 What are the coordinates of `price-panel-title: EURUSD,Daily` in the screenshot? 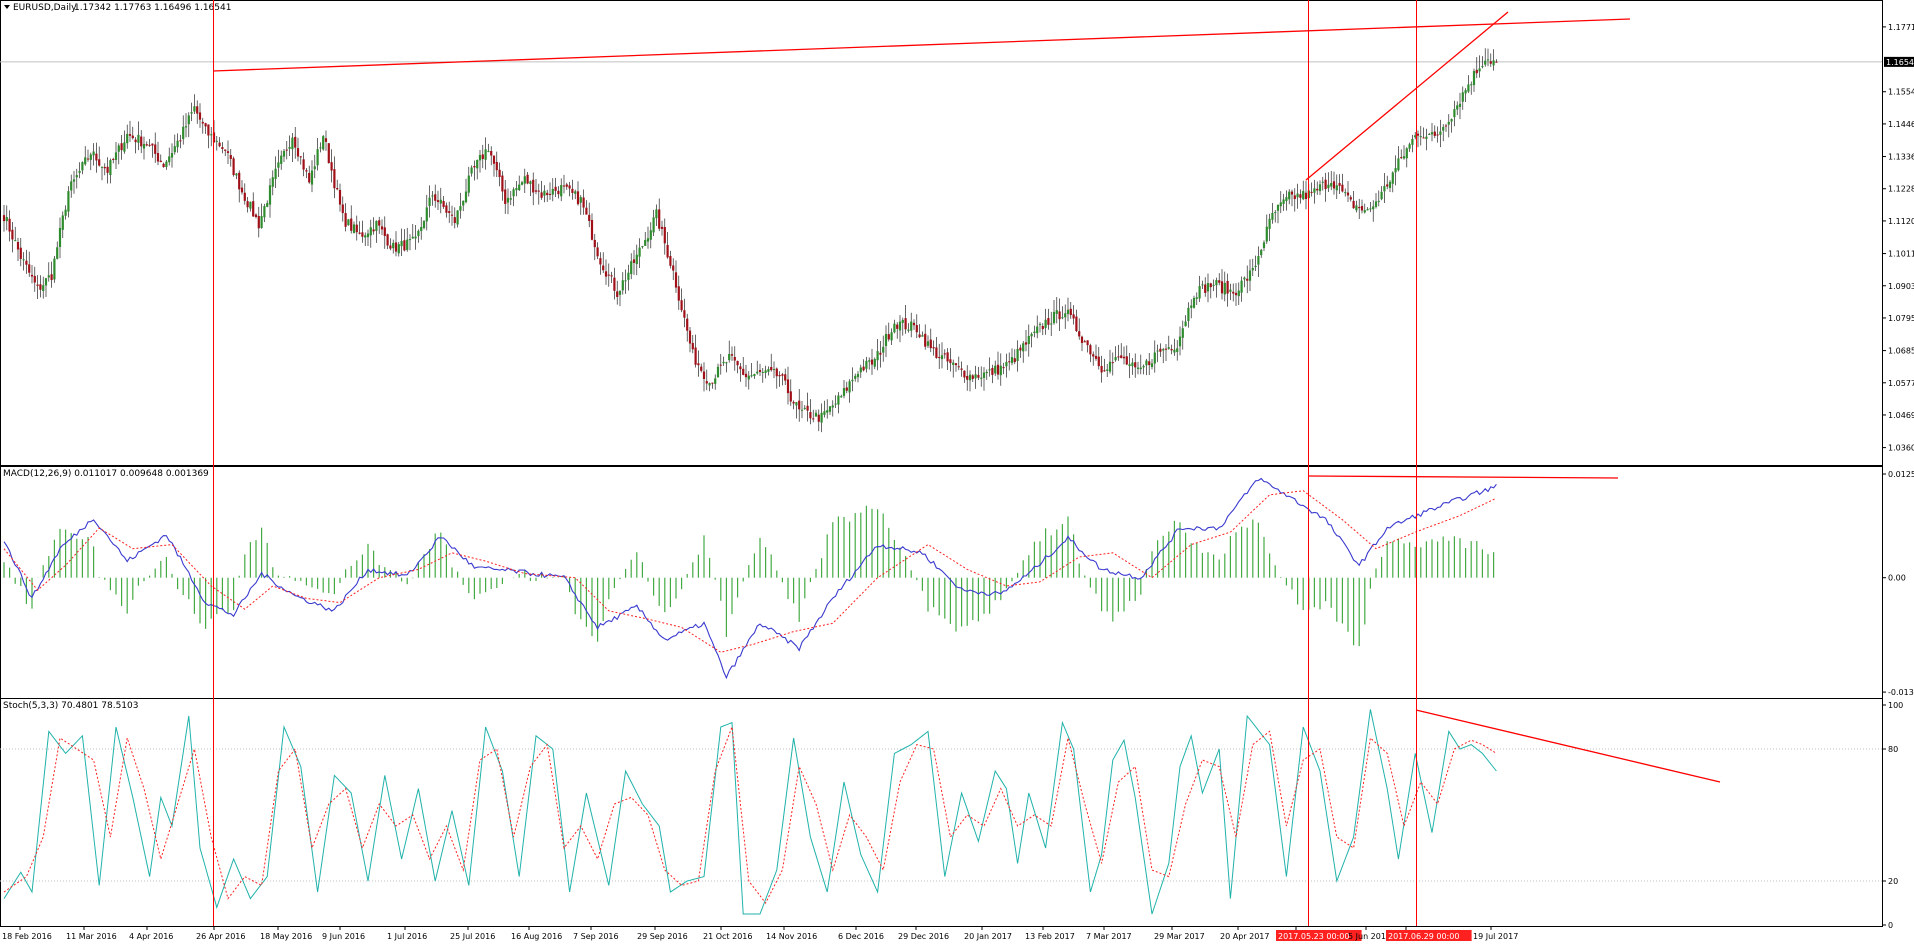 It's located at (45, 8).